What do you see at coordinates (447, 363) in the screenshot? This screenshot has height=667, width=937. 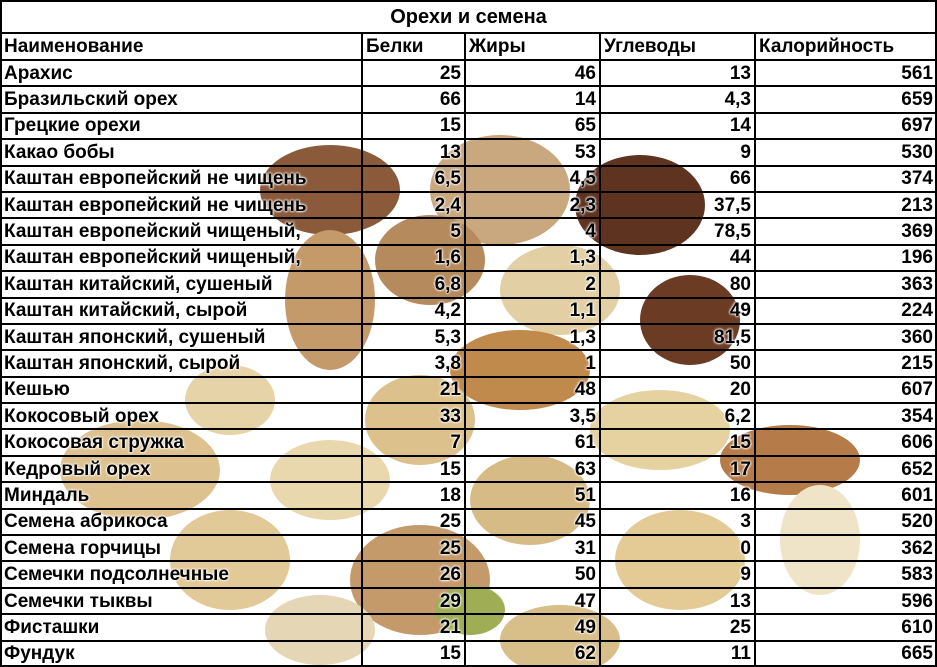 I see `number-cell: 3,8` at bounding box center [447, 363].